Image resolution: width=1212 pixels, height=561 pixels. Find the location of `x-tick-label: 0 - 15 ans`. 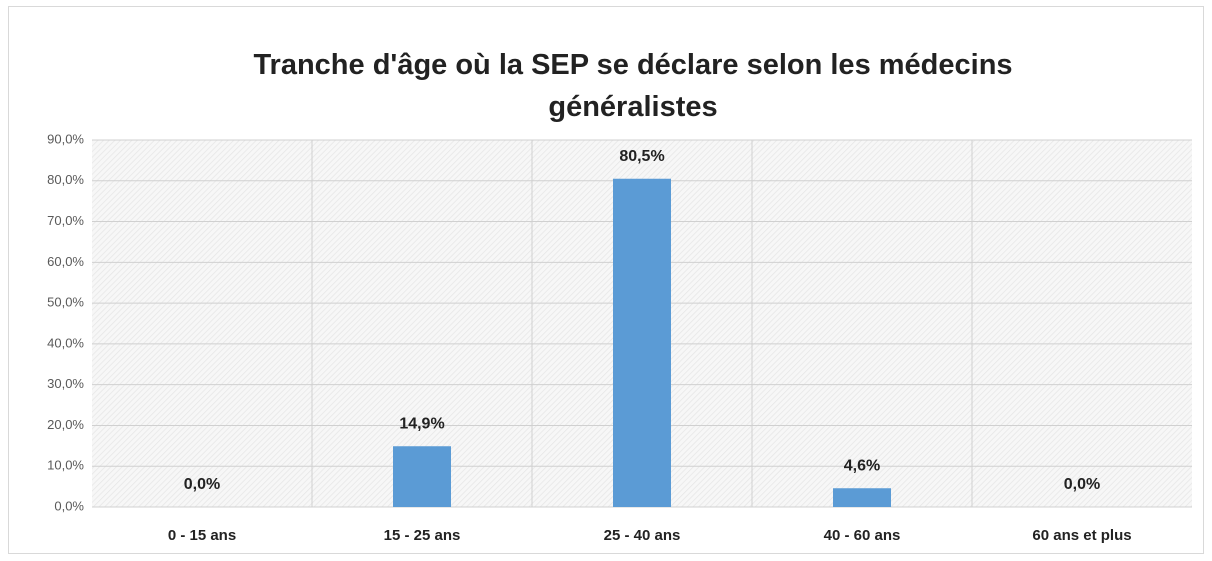

x-tick-label: 0 - 15 ans is located at coordinates (202, 535).